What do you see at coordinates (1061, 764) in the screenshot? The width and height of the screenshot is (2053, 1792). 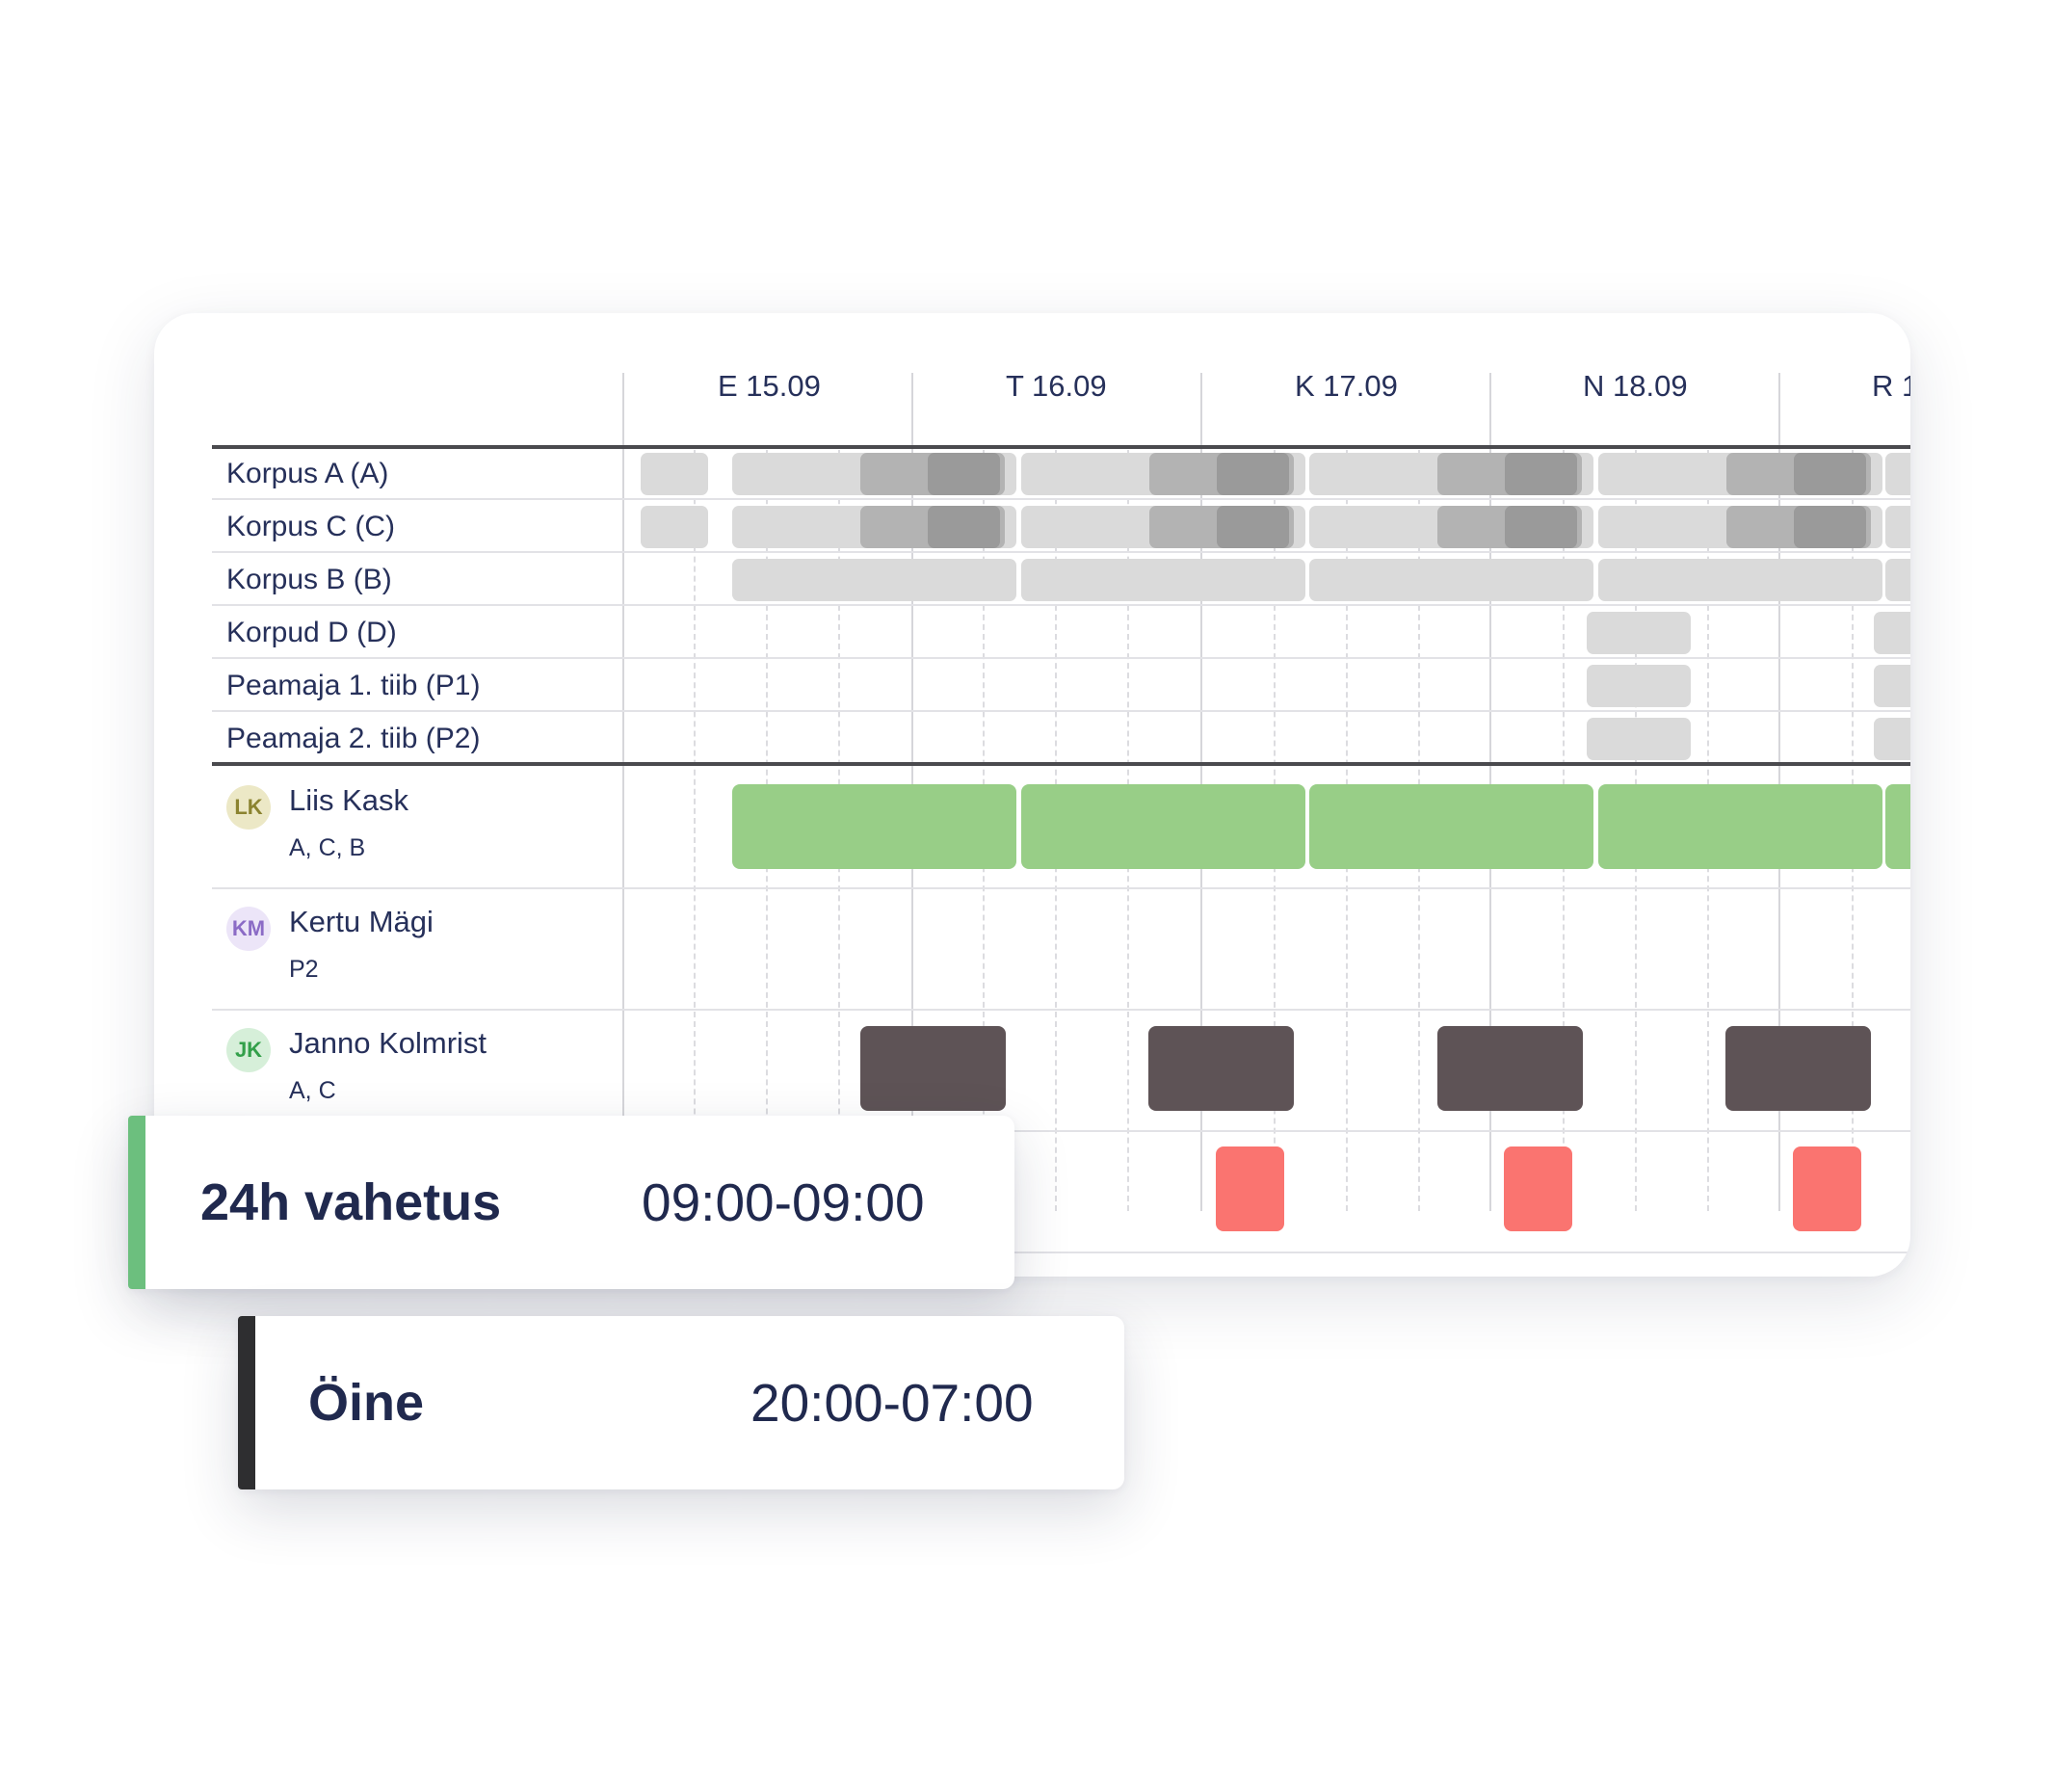 I see `section-divider` at bounding box center [1061, 764].